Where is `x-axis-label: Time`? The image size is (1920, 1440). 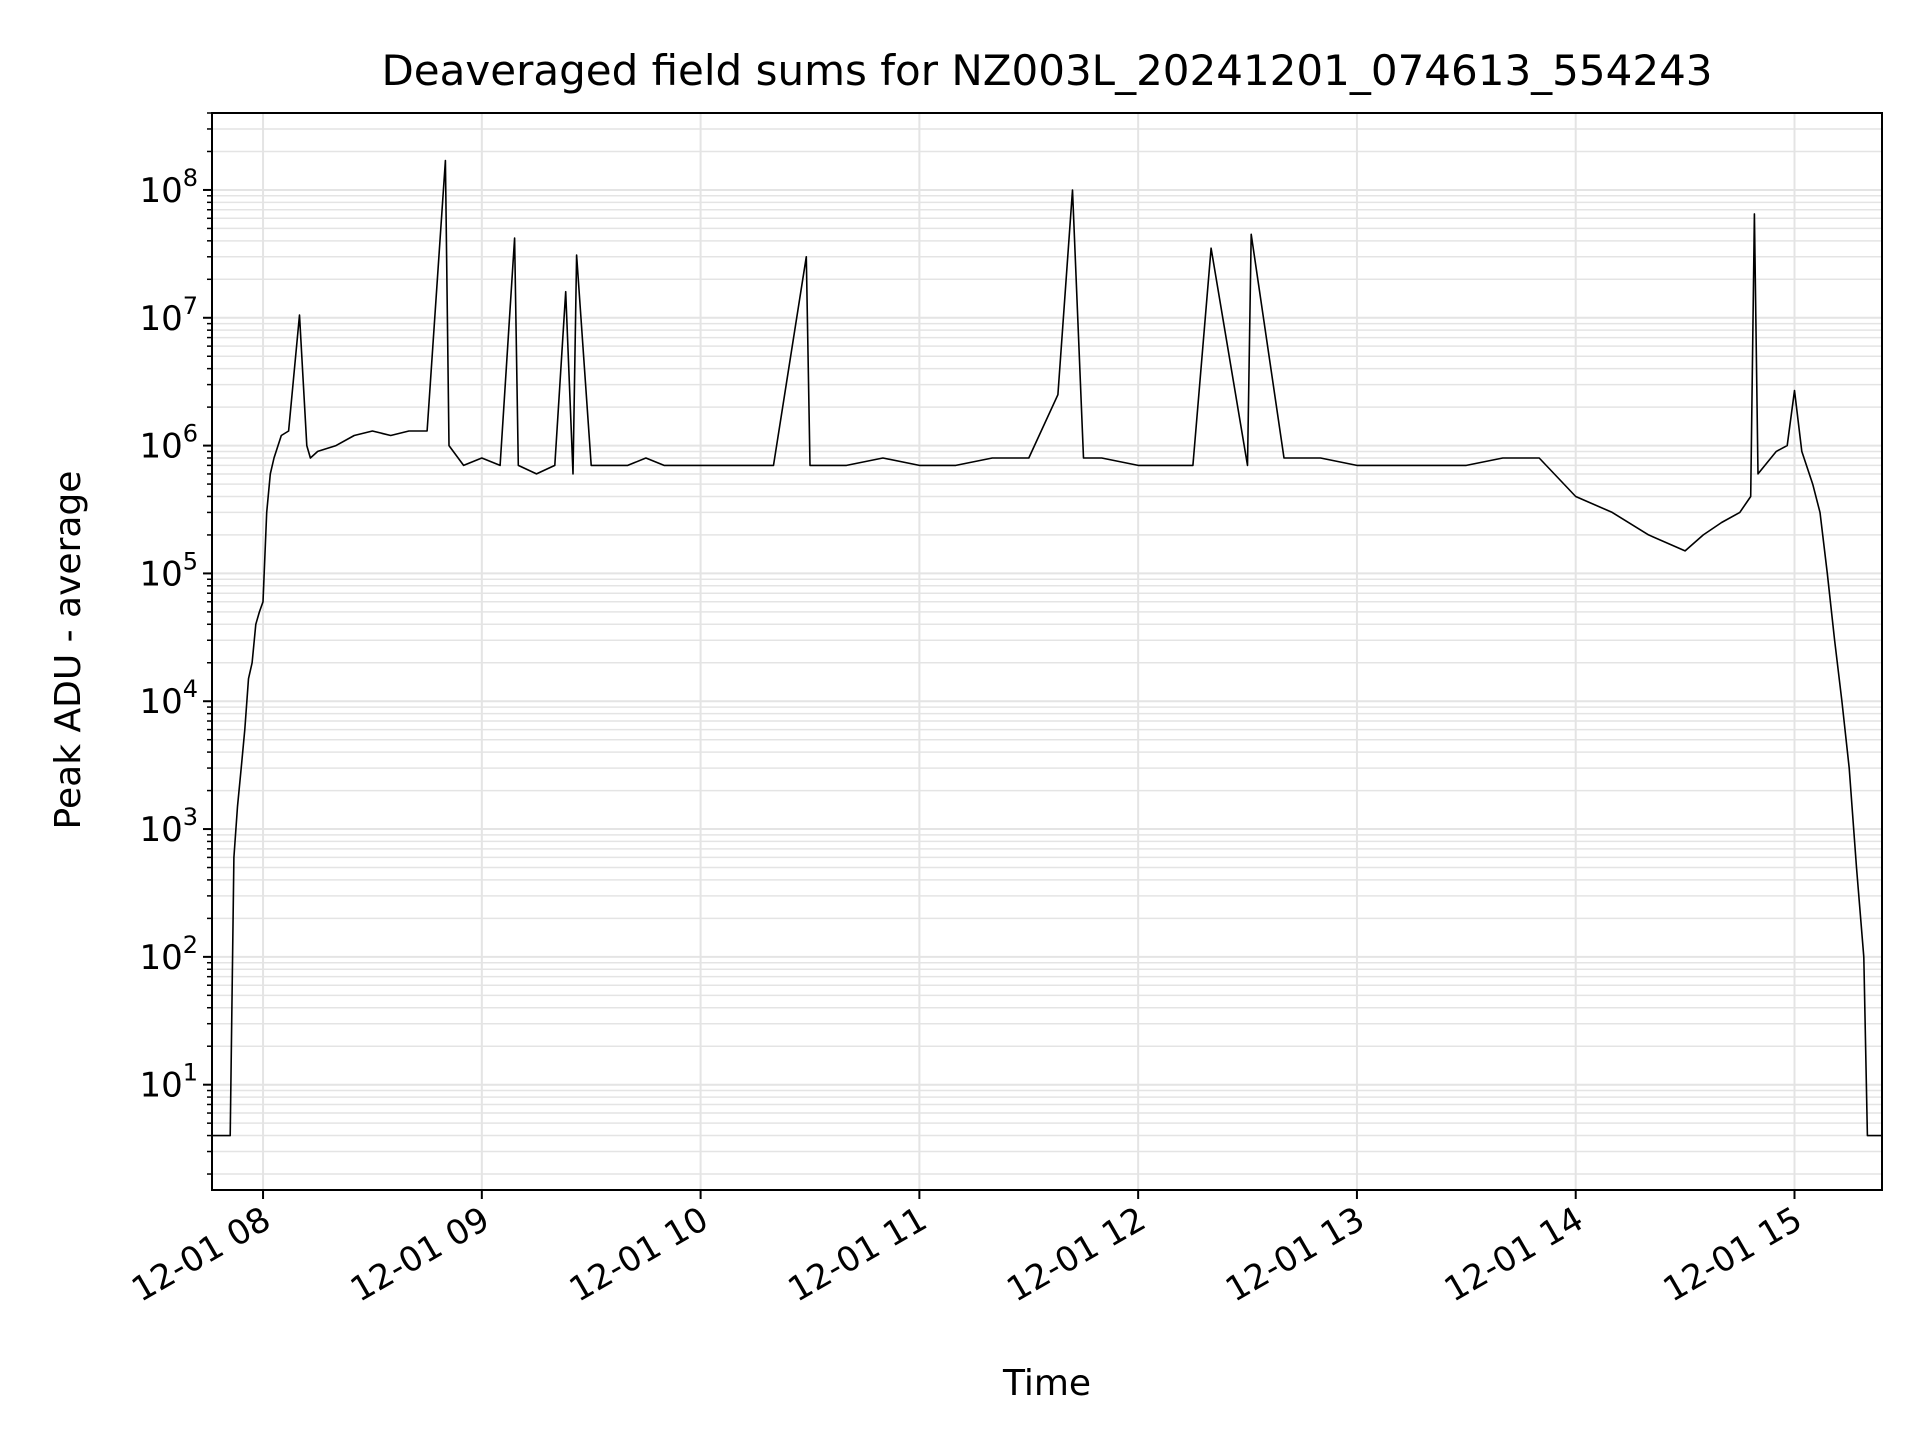 x-axis-label: Time is located at coordinates (1046, 1383).